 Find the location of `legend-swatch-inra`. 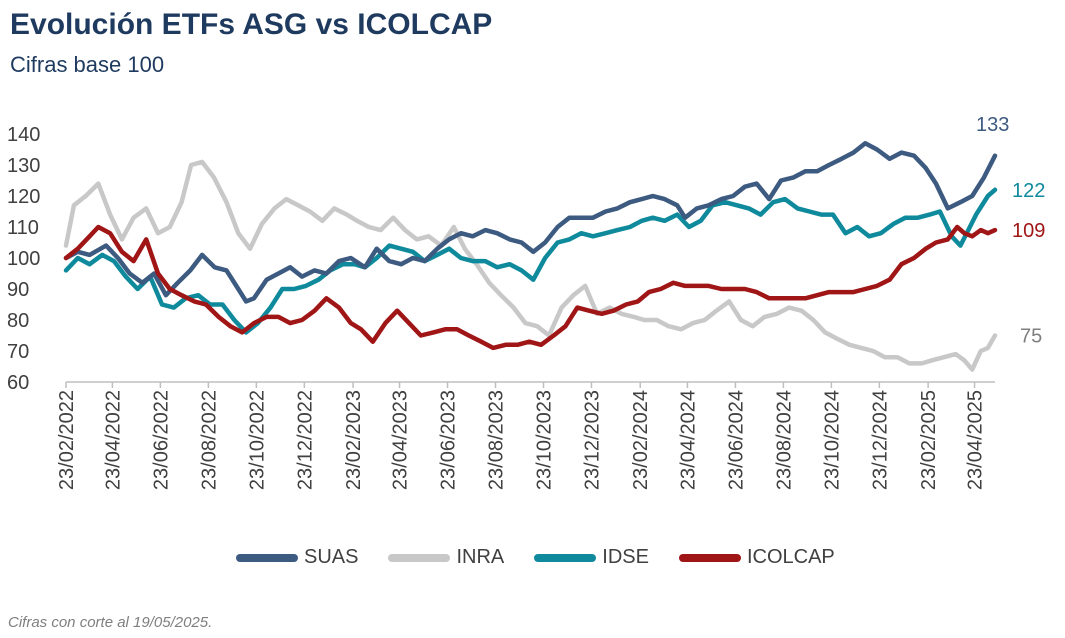

legend-swatch-inra is located at coordinates (419, 557).